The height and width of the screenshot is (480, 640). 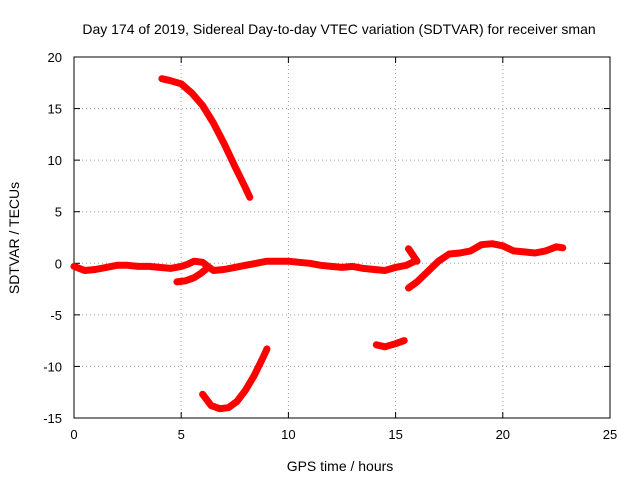 I want to click on y-tick-label: 0, so click(x=58, y=263).